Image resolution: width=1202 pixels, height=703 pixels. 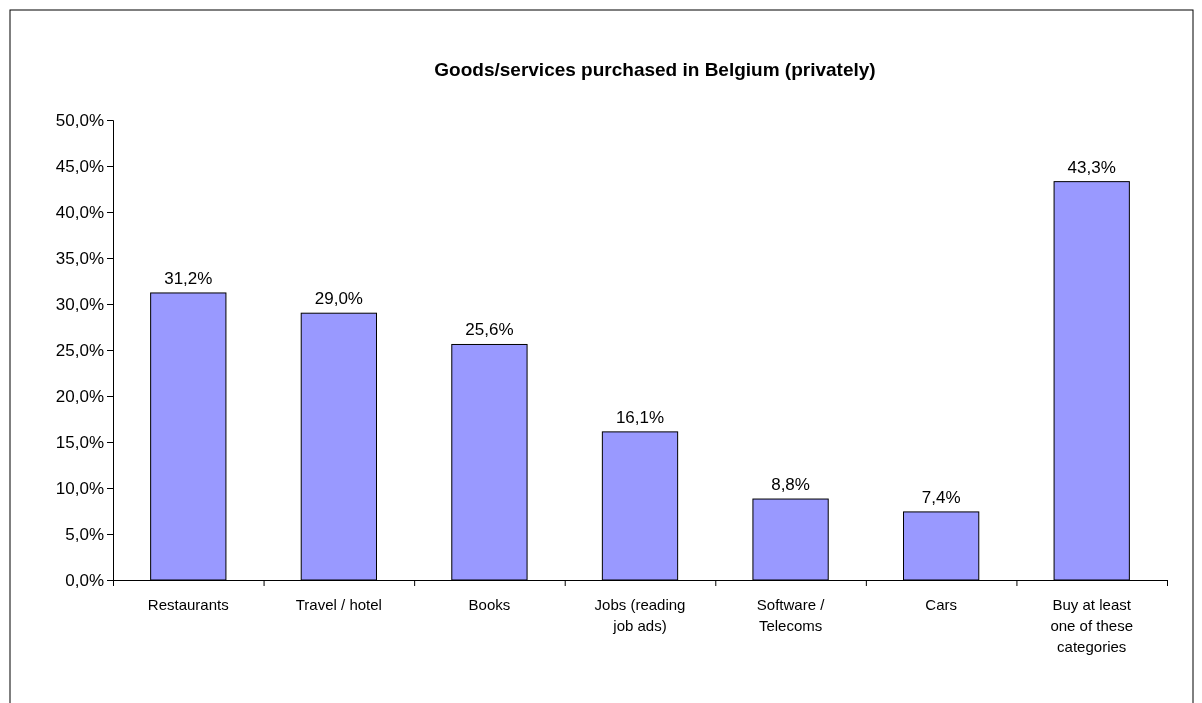 What do you see at coordinates (188, 604) in the screenshot?
I see `x-tick-label: Restaurants` at bounding box center [188, 604].